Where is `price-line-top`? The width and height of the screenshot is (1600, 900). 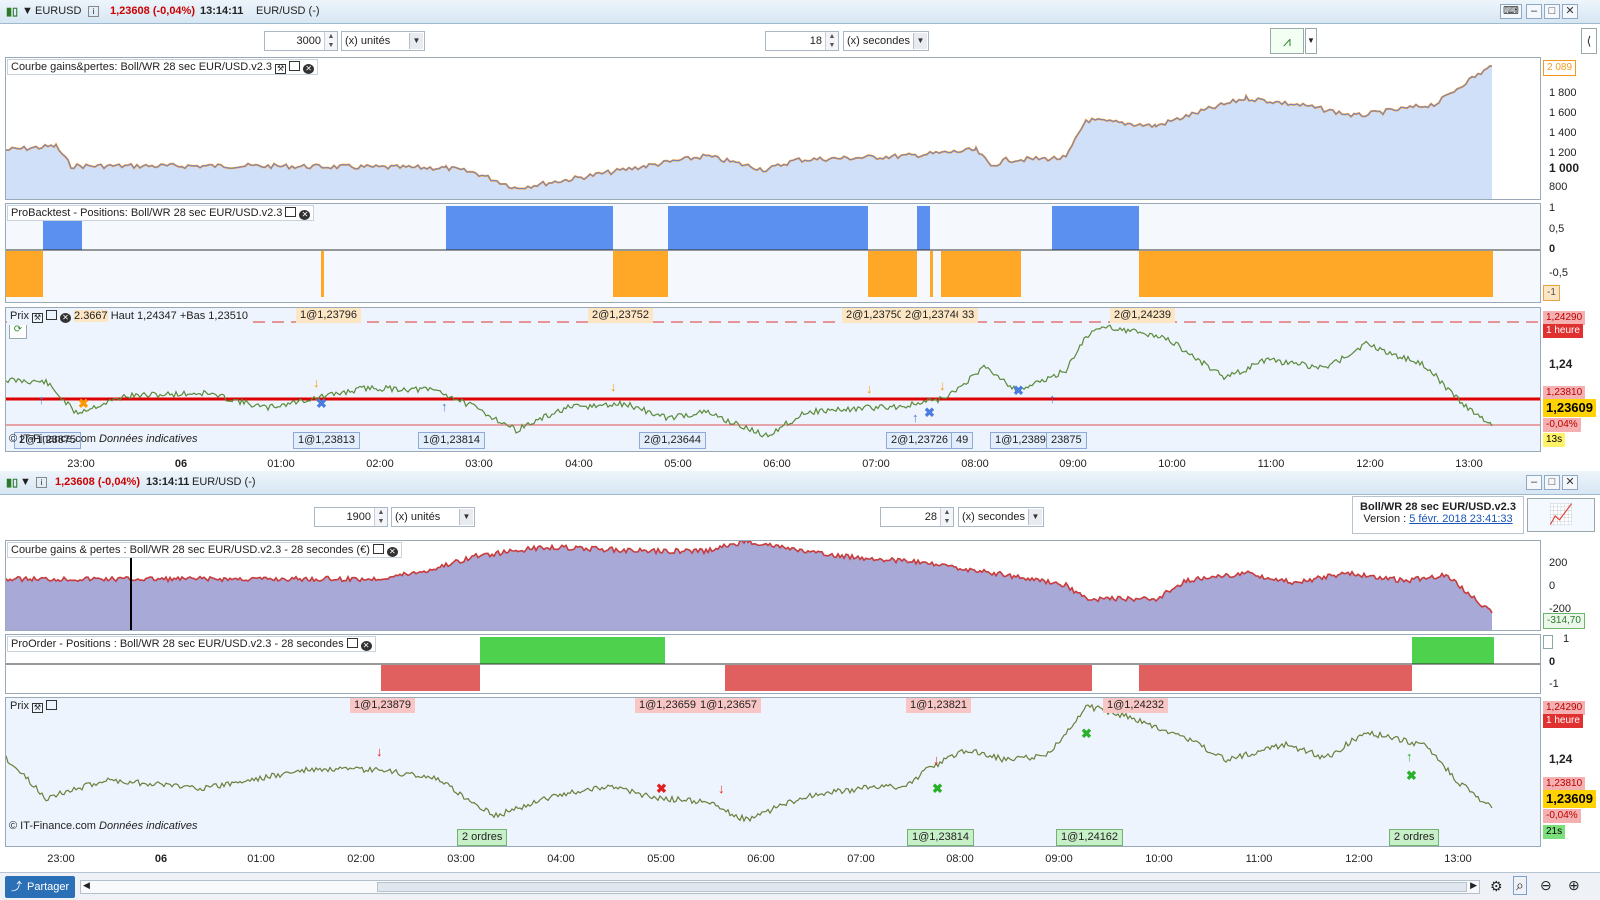 price-line-top is located at coordinates (749, 381).